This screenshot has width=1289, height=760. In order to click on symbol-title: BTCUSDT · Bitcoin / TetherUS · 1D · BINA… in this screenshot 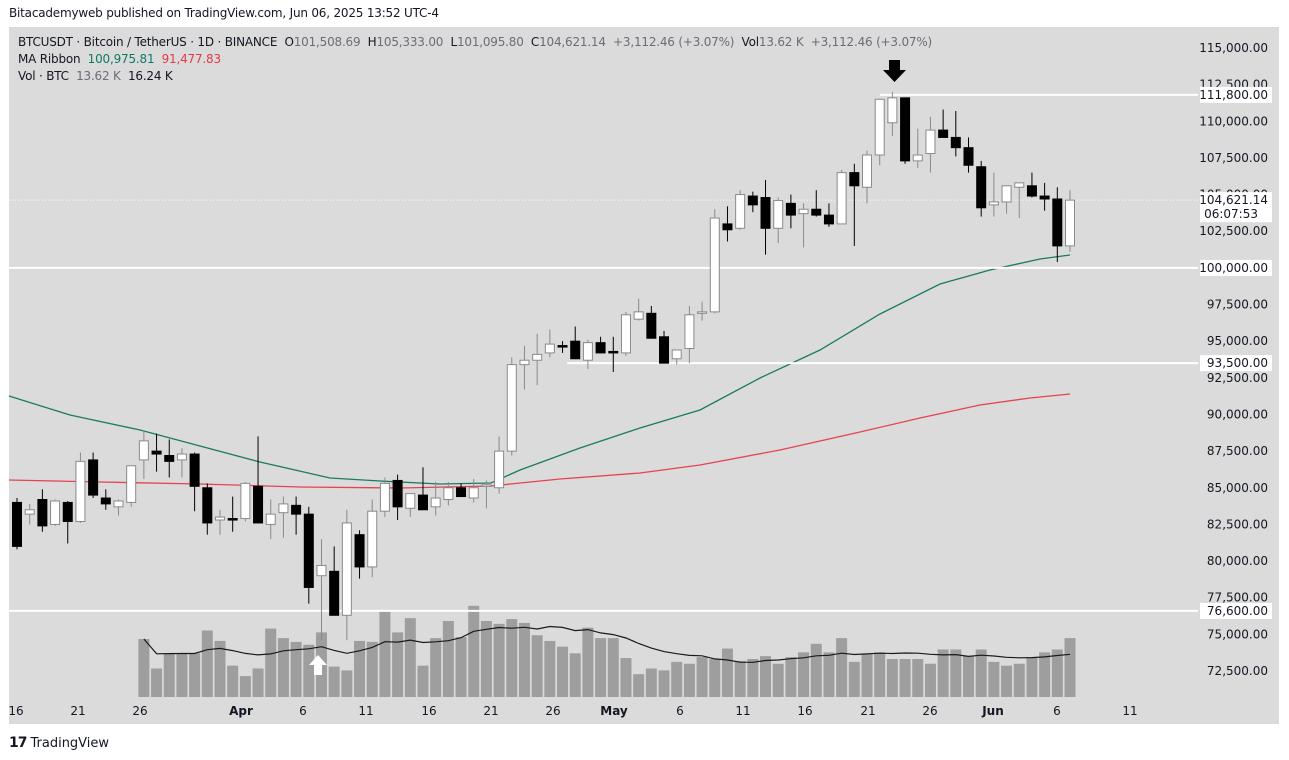, I will do `click(148, 42)`.